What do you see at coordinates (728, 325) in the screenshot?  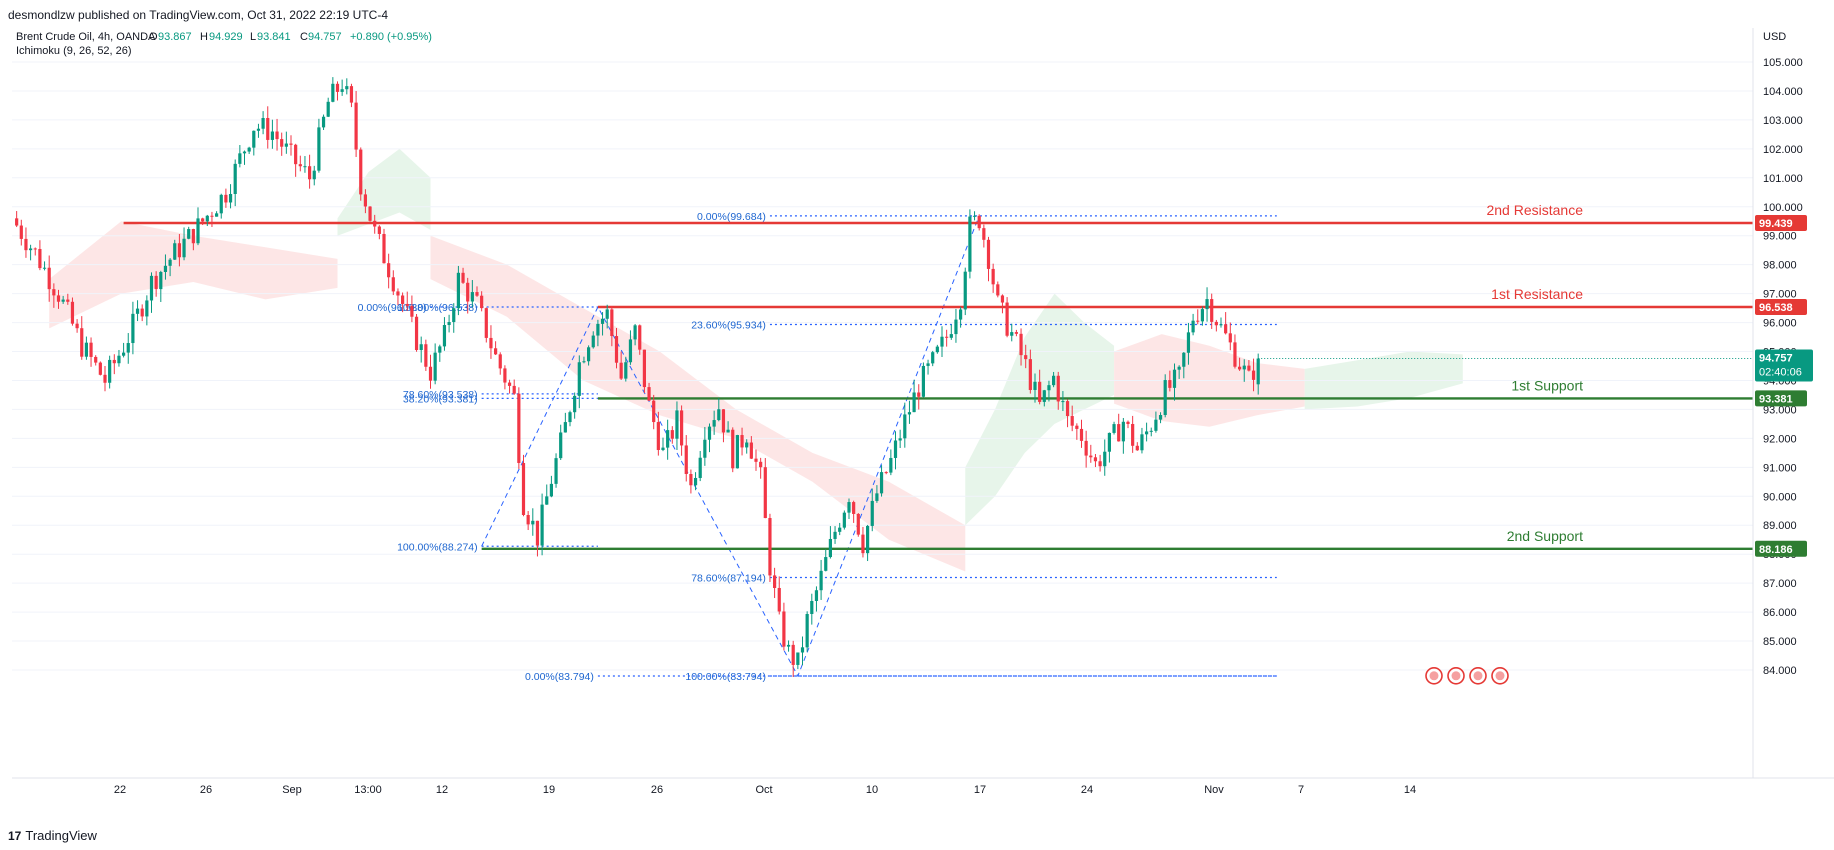 I see `fib-level-label: 23.60%(95.934)` at bounding box center [728, 325].